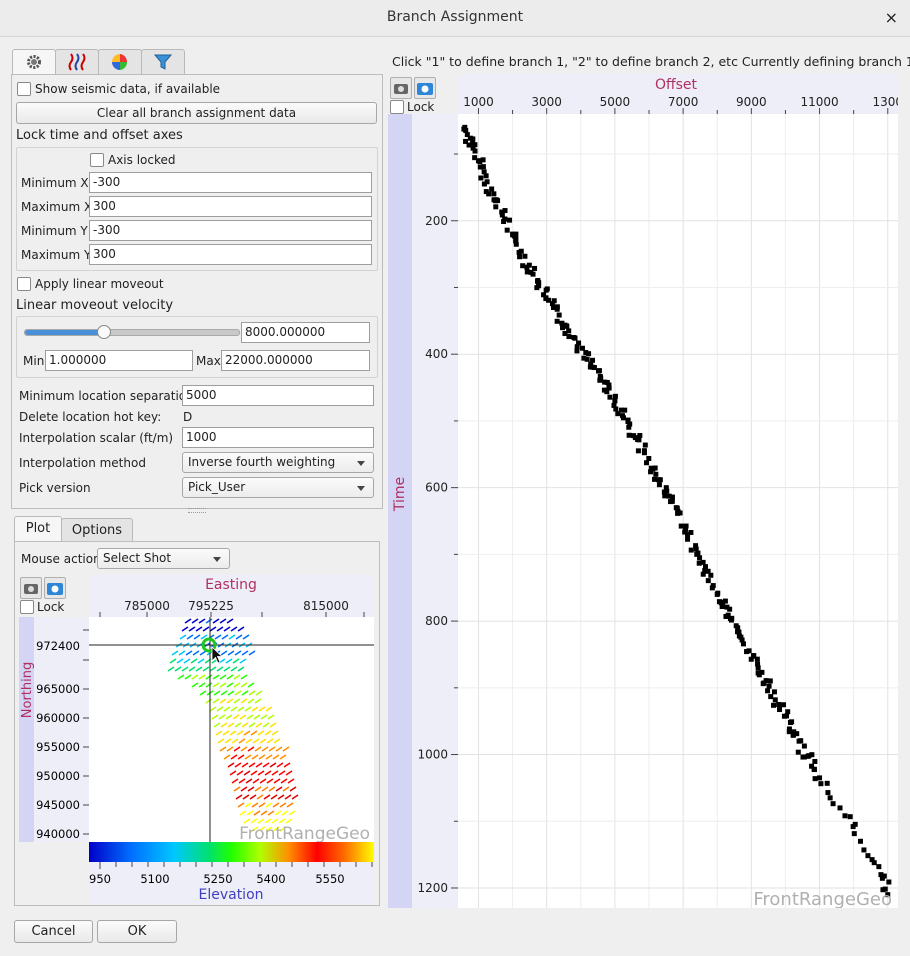 This screenshot has height=956, width=910. Describe the element at coordinates (24, 89) in the screenshot. I see `show-seismic-checkbox` at that location.